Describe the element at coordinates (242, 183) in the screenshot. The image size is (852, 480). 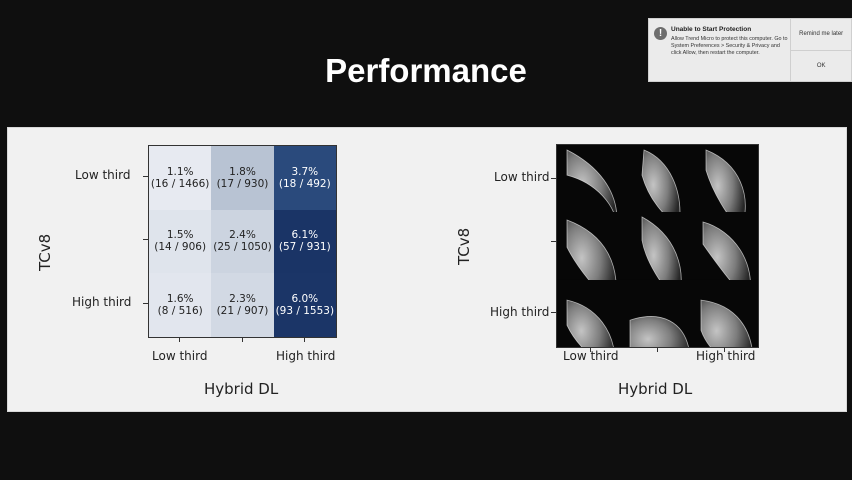
I see `heatmap-cell-count: (17 / 930)` at that location.